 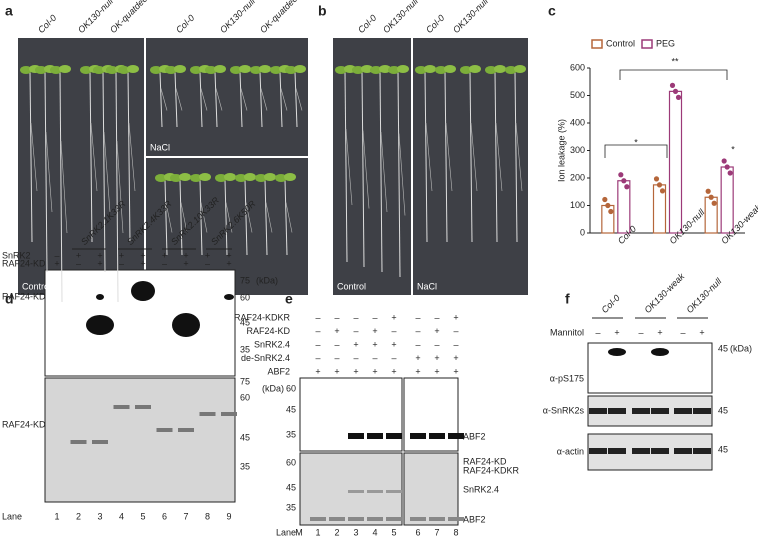 What do you see at coordinates (570, 451) in the screenshot?
I see `blot-label: α-actin` at bounding box center [570, 451].